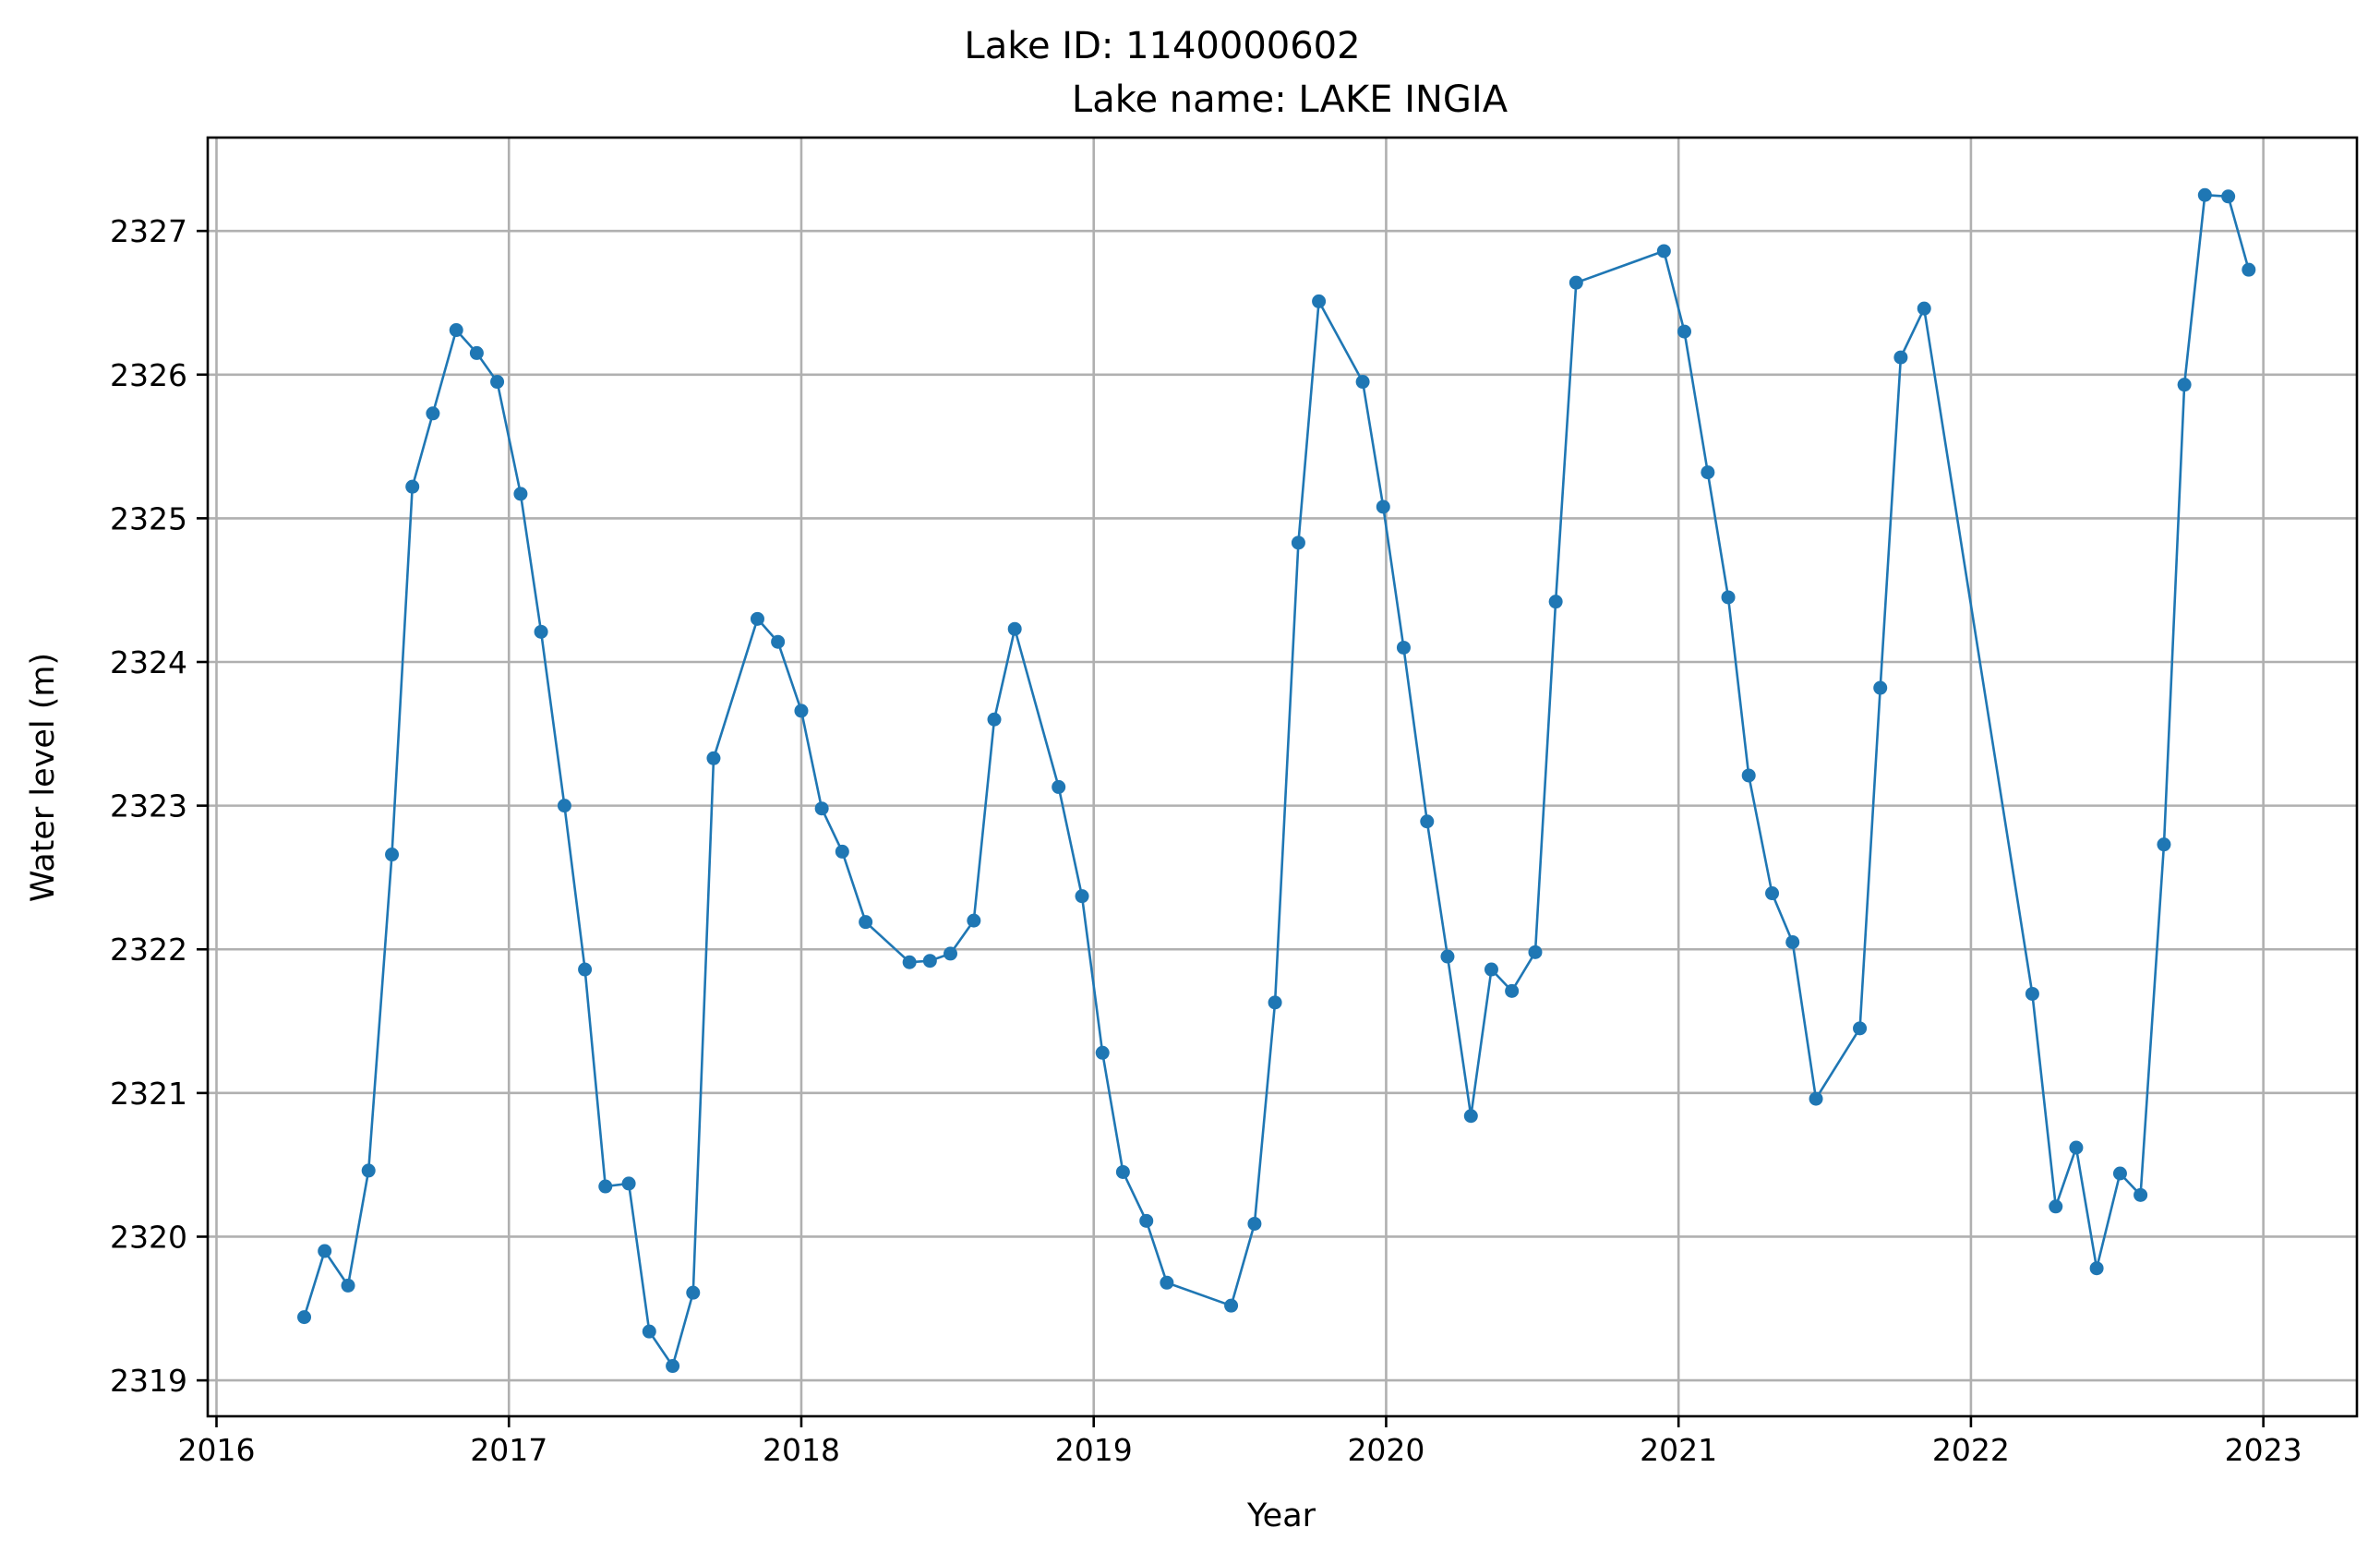  Describe the element at coordinates (1094, 1450) in the screenshot. I see `x-tick-label: 2019` at that location.